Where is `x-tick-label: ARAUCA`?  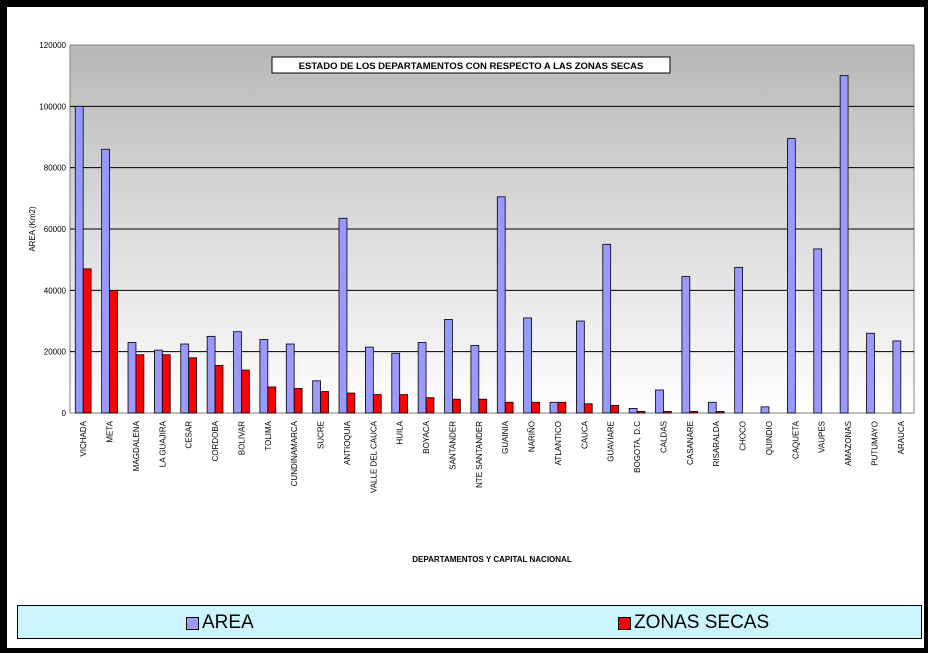
x-tick-label: ARAUCA is located at coordinates (901, 437).